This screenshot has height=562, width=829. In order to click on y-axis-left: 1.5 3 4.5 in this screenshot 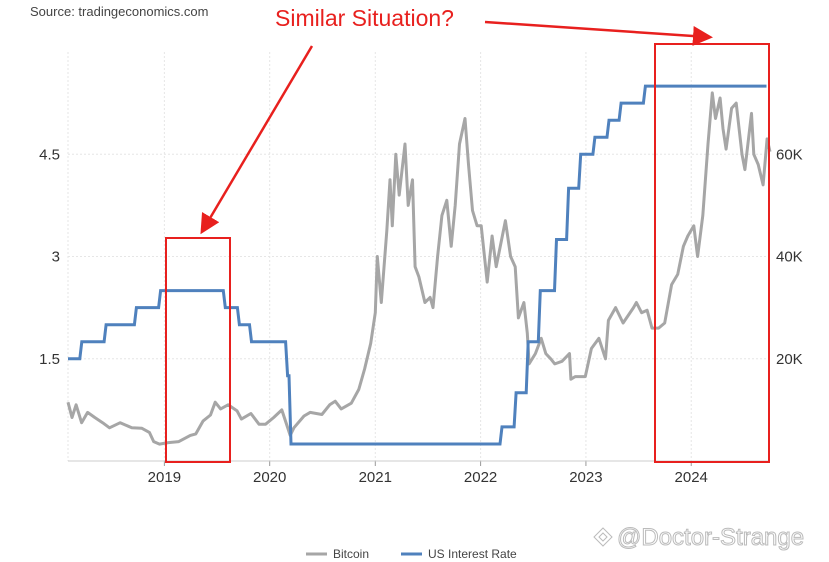, I will do `click(49, 257)`.